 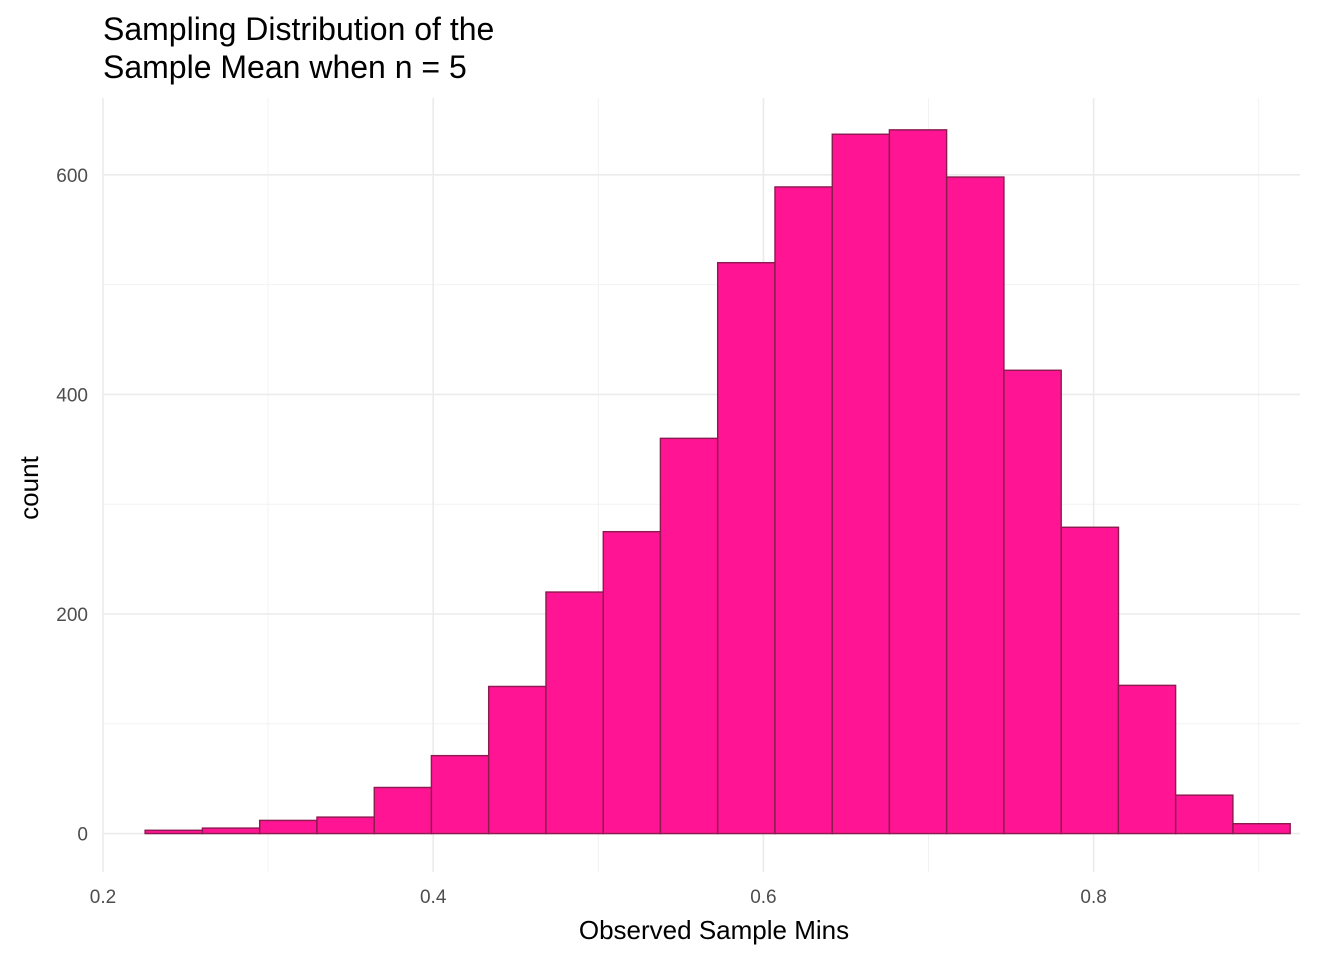 What do you see at coordinates (29, 487) in the screenshot?
I see `y-axis-title: count` at bounding box center [29, 487].